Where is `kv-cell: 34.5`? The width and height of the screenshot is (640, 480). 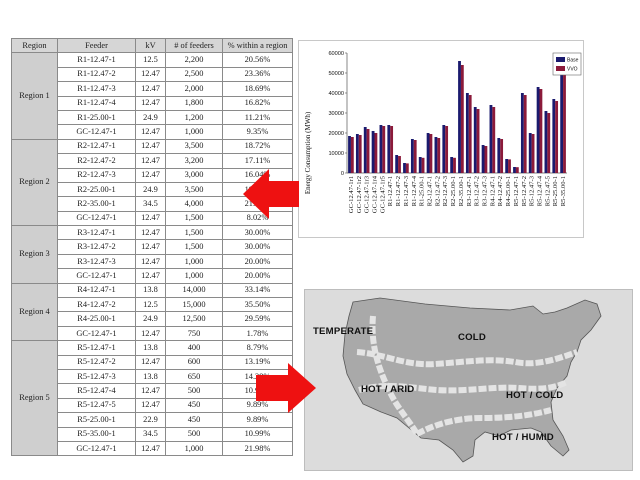 kv-cell: 34.5 is located at coordinates (150, 204).